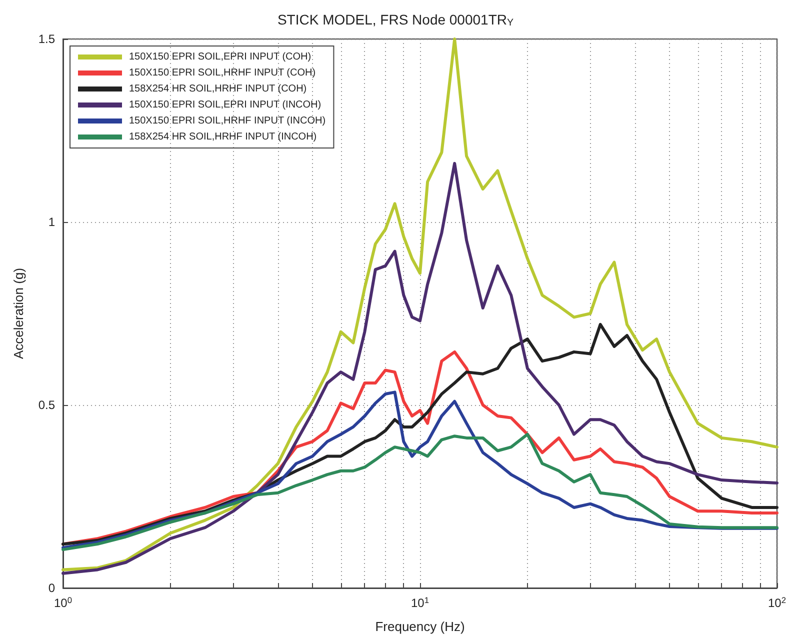 This screenshot has width=791, height=640. I want to click on legend-label: 158X254 HR SOIL,HRHF INPUT (INCOH), so click(223, 137).